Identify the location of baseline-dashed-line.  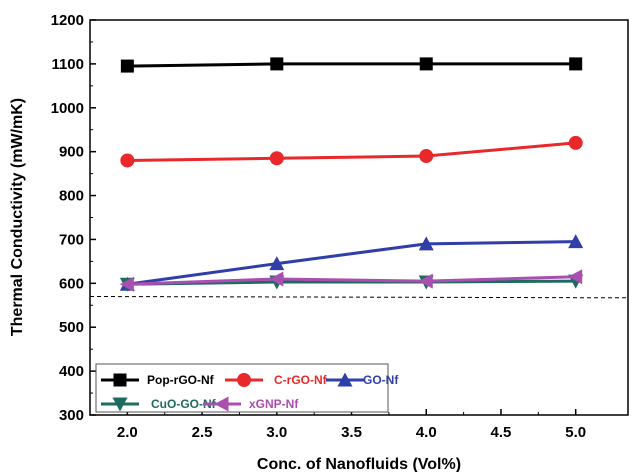
(359, 297).